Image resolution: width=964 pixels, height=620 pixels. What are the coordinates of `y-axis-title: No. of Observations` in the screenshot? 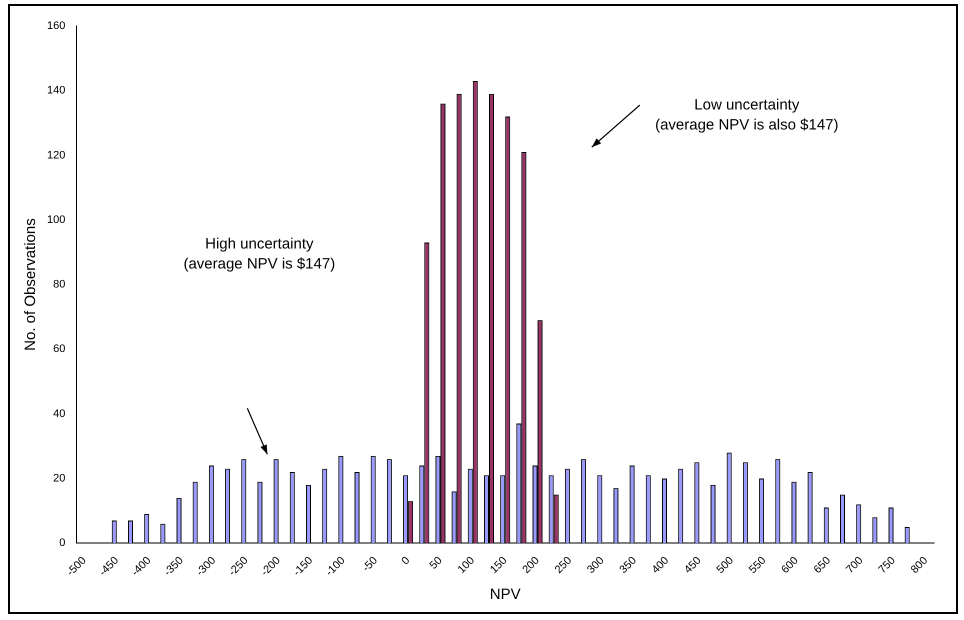 It's located at (31, 284).